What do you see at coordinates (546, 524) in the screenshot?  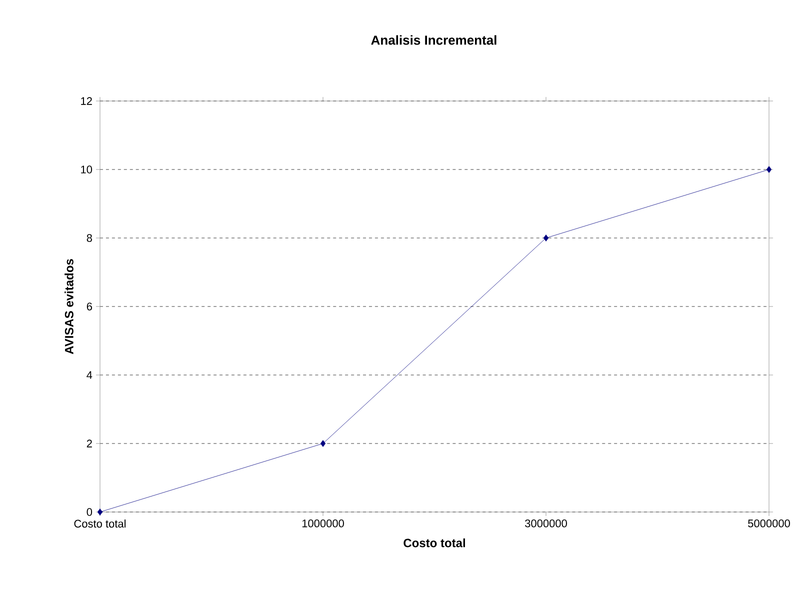 I see `x-tick-label: 3000000` at bounding box center [546, 524].